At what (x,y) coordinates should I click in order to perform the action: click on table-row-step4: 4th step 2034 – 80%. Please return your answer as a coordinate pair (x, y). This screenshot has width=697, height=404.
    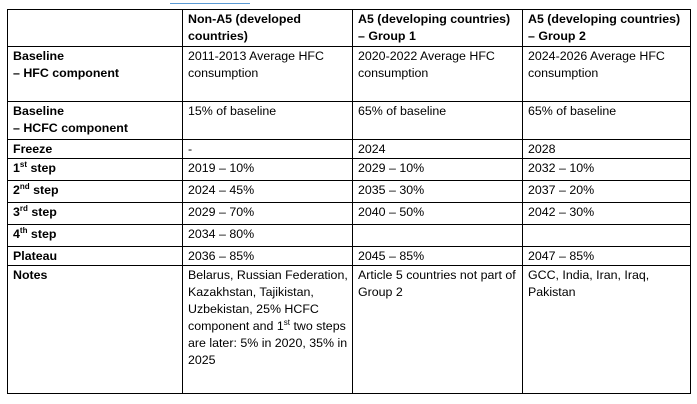
    Looking at the image, I should click on (349, 235).